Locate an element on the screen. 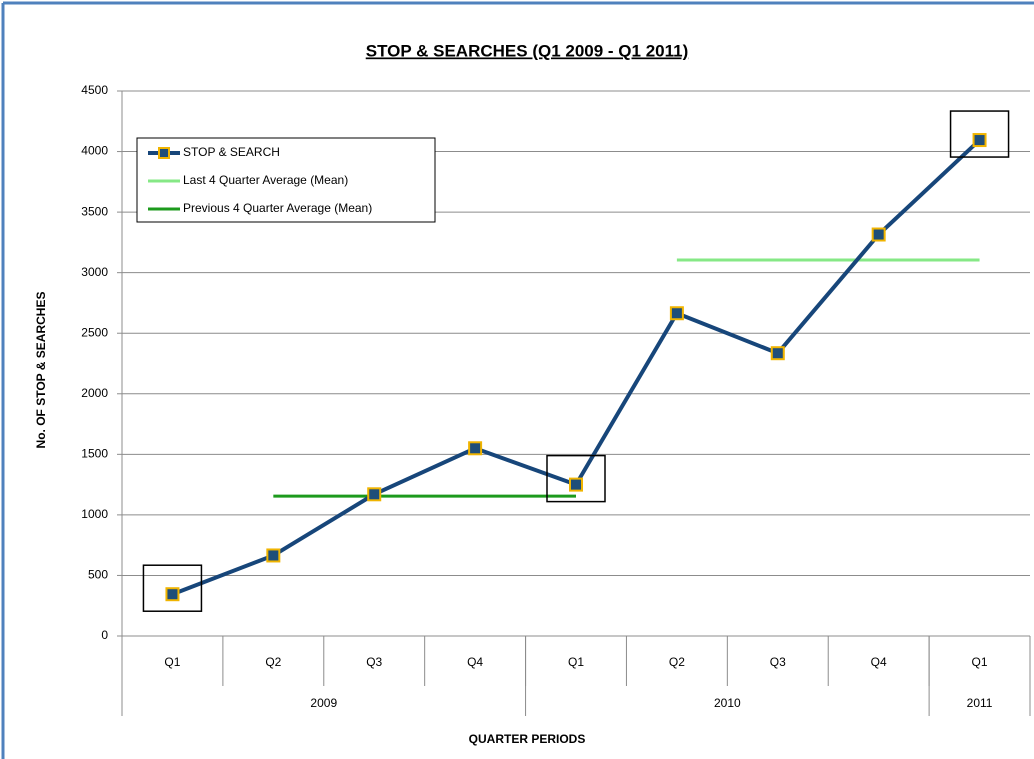 This screenshot has width=1034, height=759. legend-label: Previous 4 Quarter Average (Mean) is located at coordinates (277, 208).